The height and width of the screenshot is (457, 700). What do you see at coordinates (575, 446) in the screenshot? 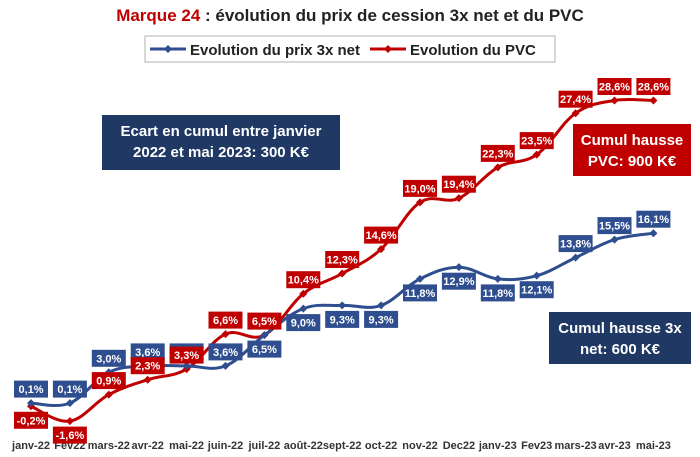
I see `x-tick-label: mars-23` at bounding box center [575, 446].